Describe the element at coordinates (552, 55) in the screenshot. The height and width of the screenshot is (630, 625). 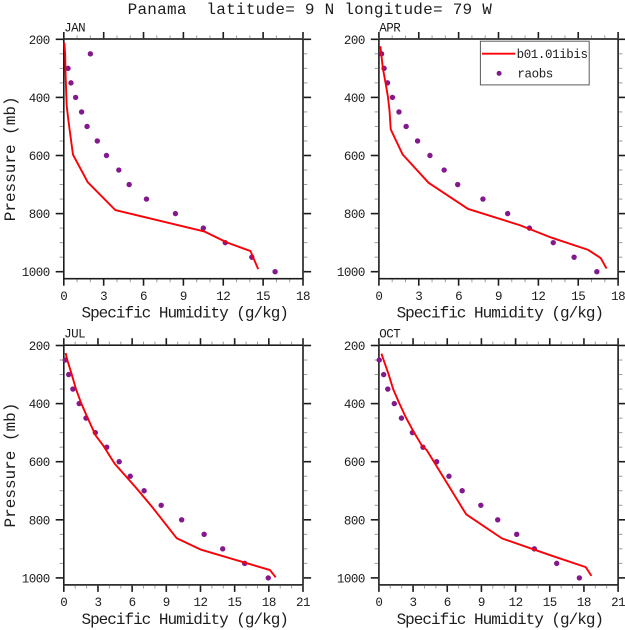
I see `svg-text: b01.01ibis` at that location.